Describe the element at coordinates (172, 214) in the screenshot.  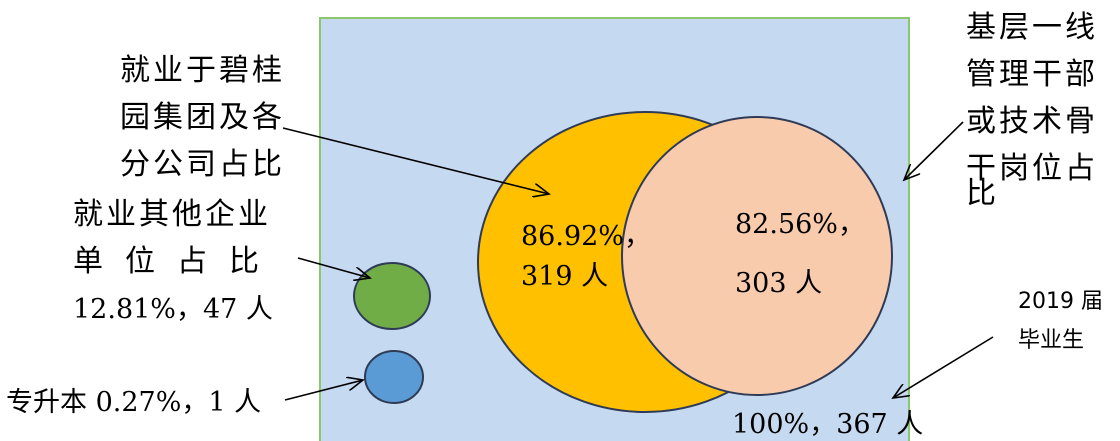
I see `other-label-line1: 就业其他企业` at that location.